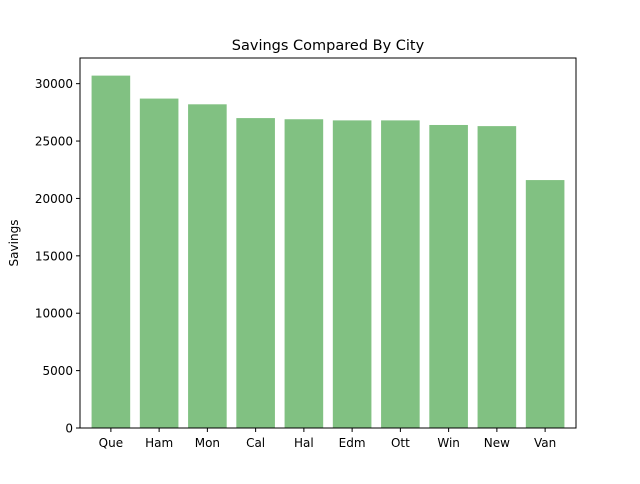  I want to click on x-axis-ticks: Que Ham Mon Cal Hal Edm Ott Win New Van, so click(327, 439).